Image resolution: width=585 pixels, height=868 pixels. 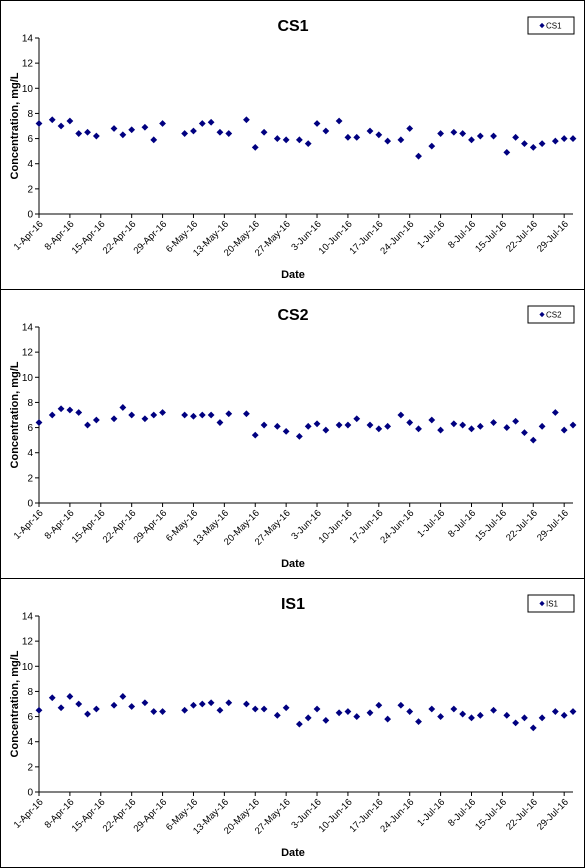 I want to click on legend-label: CS1, so click(x=554, y=26).